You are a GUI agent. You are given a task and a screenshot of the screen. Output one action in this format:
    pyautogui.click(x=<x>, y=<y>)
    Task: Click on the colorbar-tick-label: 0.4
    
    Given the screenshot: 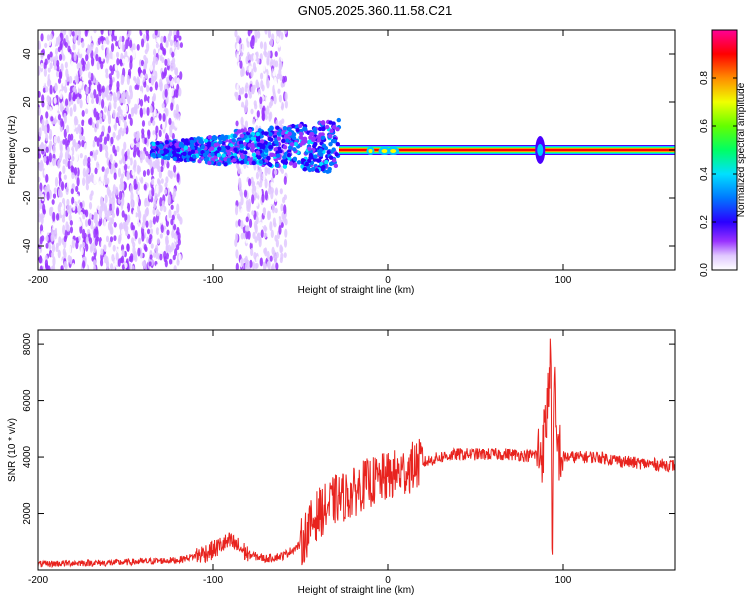 What is the action you would take?
    pyautogui.click(x=704, y=174)
    